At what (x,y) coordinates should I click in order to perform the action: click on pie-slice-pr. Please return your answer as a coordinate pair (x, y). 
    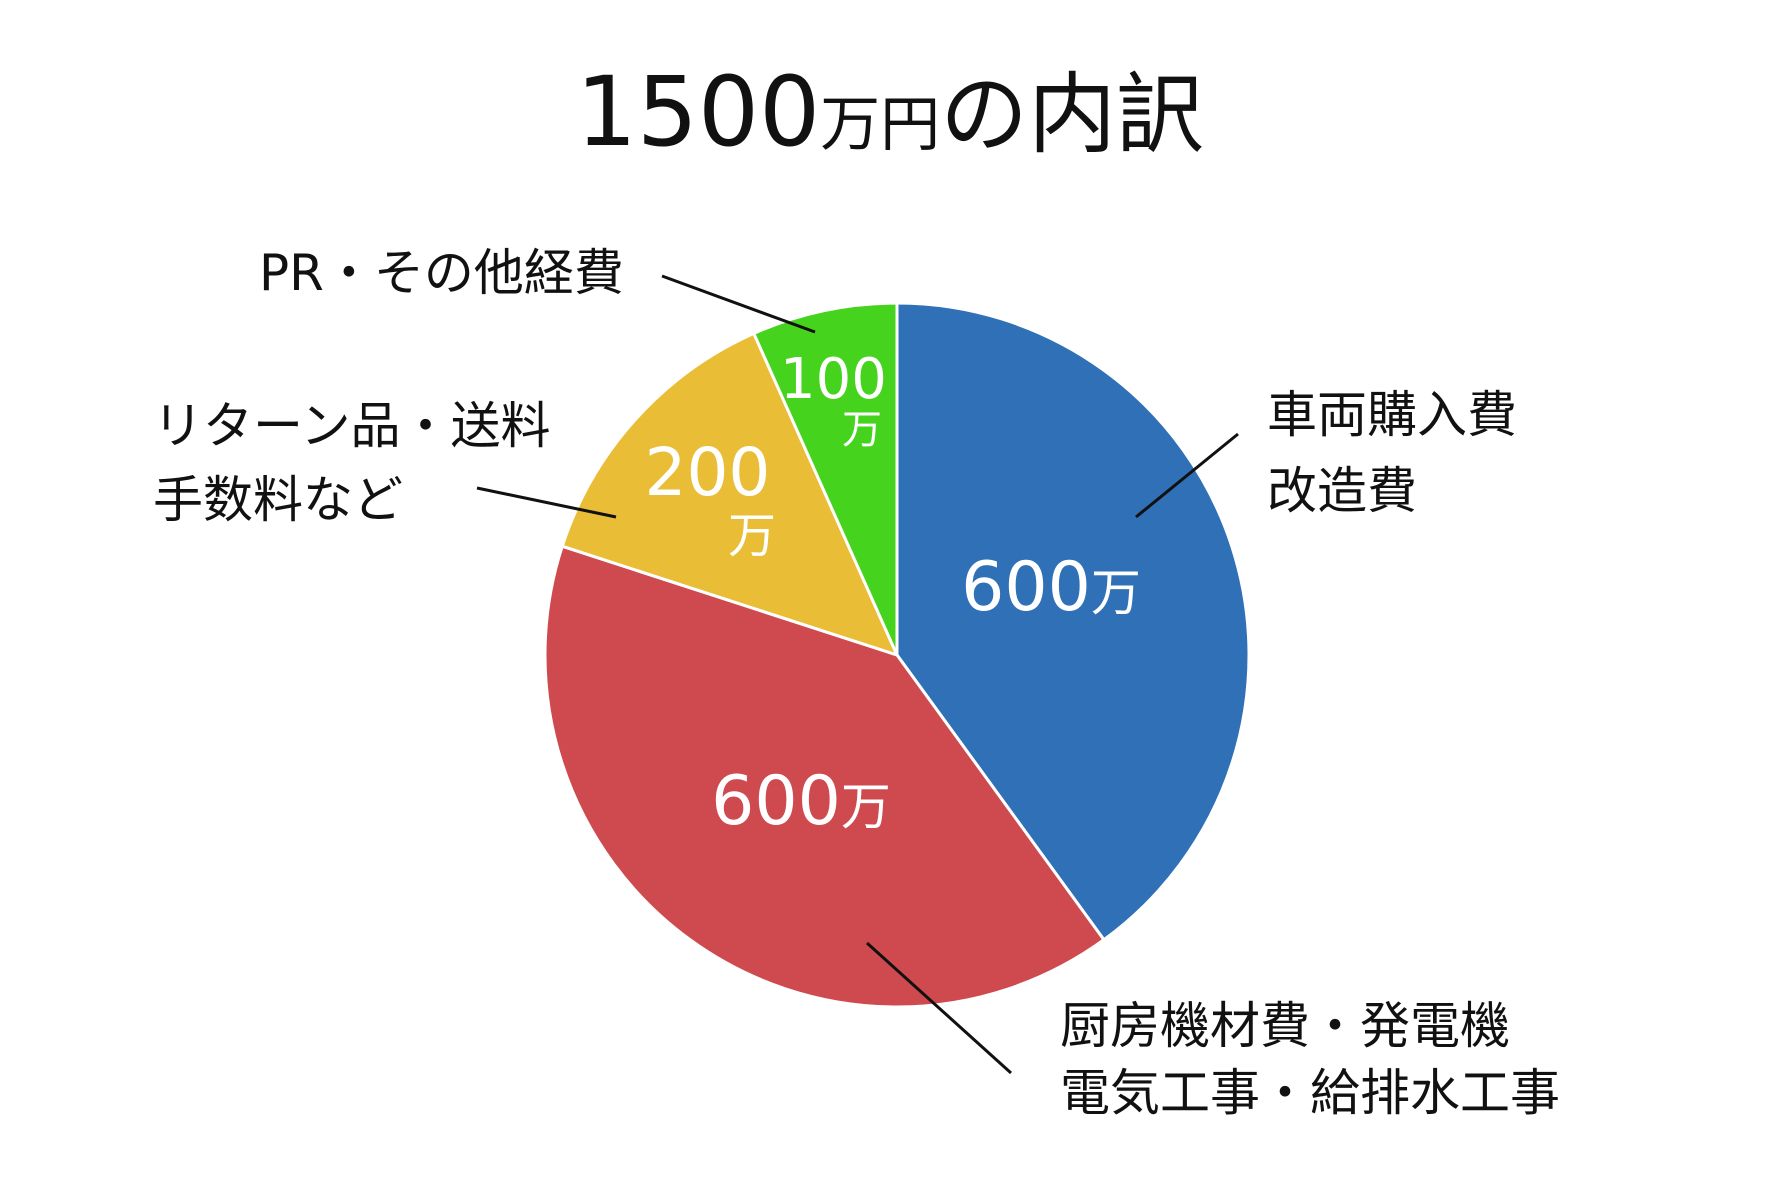
    Looking at the image, I should click on (825, 478).